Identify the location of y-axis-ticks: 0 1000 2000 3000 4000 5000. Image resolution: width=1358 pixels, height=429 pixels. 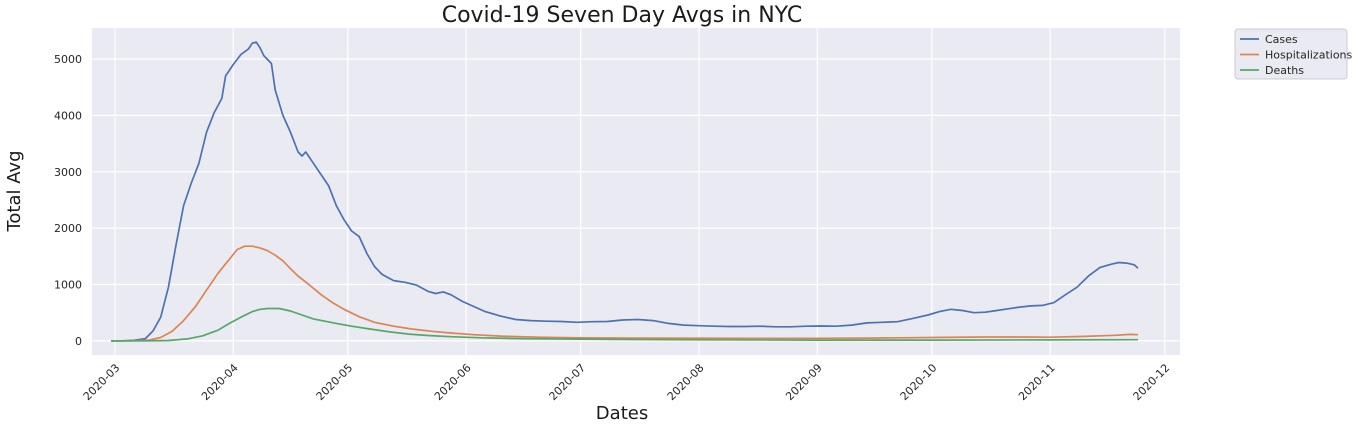
(68, 200).